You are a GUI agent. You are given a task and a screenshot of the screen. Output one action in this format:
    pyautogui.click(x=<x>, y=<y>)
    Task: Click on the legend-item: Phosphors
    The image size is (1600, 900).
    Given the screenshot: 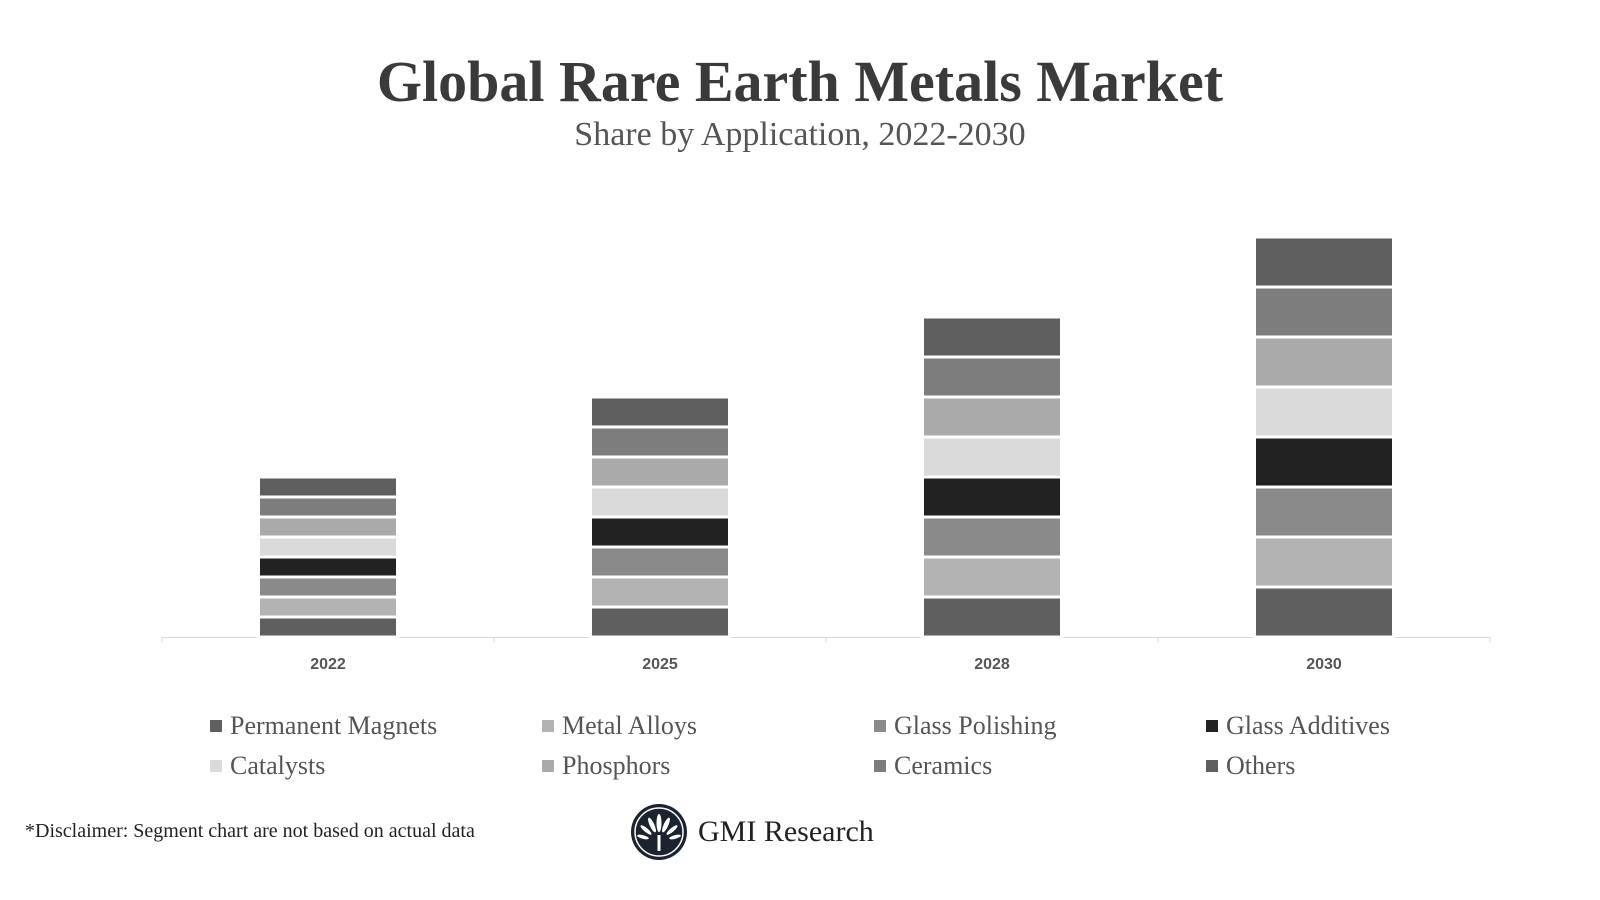 What is the action you would take?
    pyautogui.click(x=708, y=765)
    